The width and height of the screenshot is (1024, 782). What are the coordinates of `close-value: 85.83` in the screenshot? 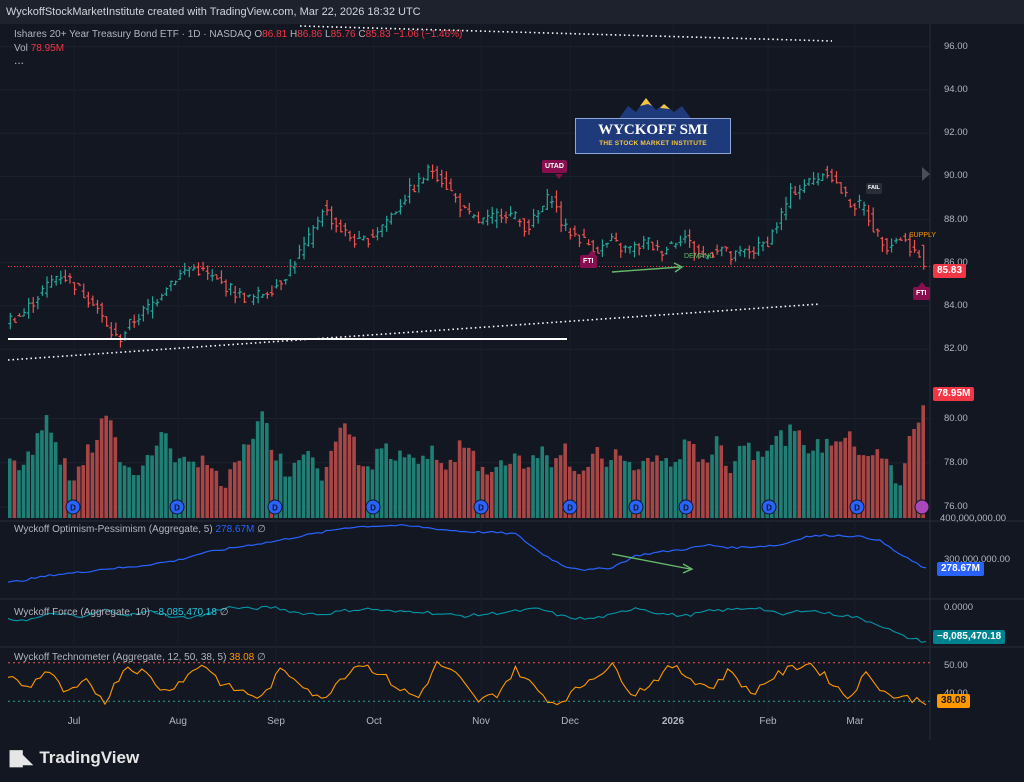 It's located at (378, 34).